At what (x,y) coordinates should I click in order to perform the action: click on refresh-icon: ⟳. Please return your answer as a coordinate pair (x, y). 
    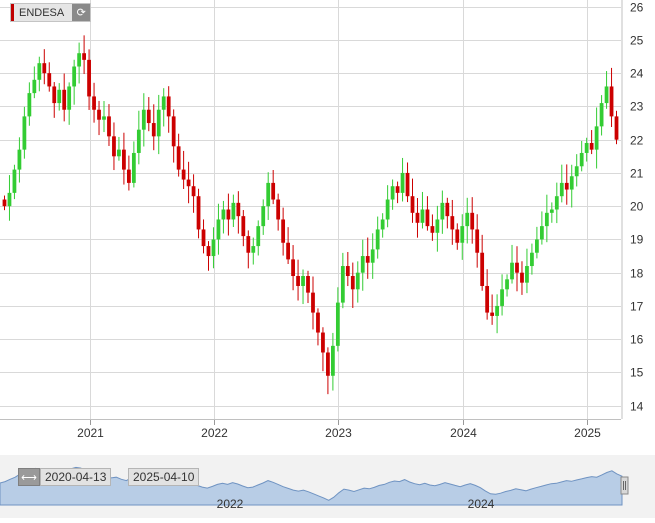
    Looking at the image, I should click on (81, 12).